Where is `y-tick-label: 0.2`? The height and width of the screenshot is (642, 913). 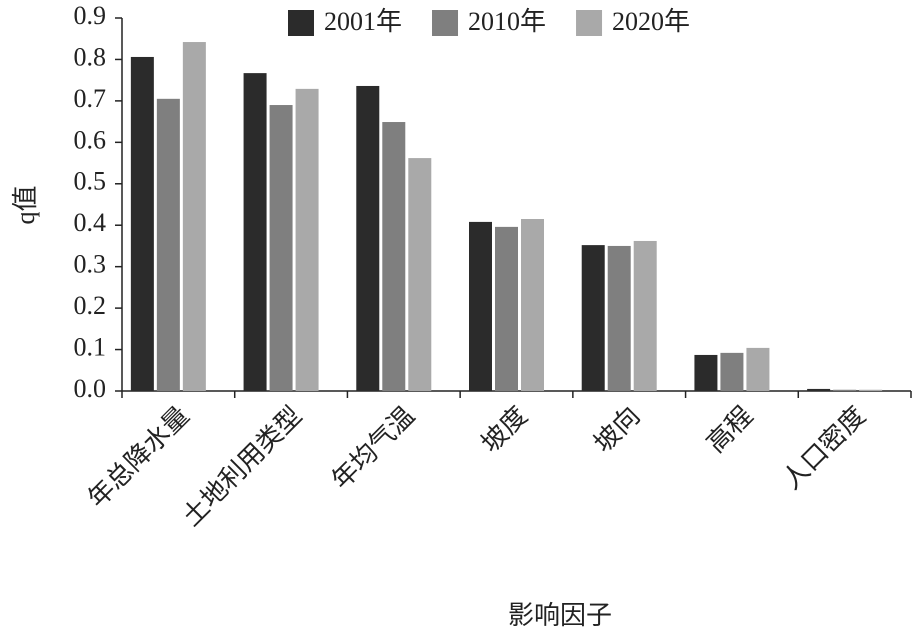
y-tick-label: 0.2 is located at coordinates (90, 305).